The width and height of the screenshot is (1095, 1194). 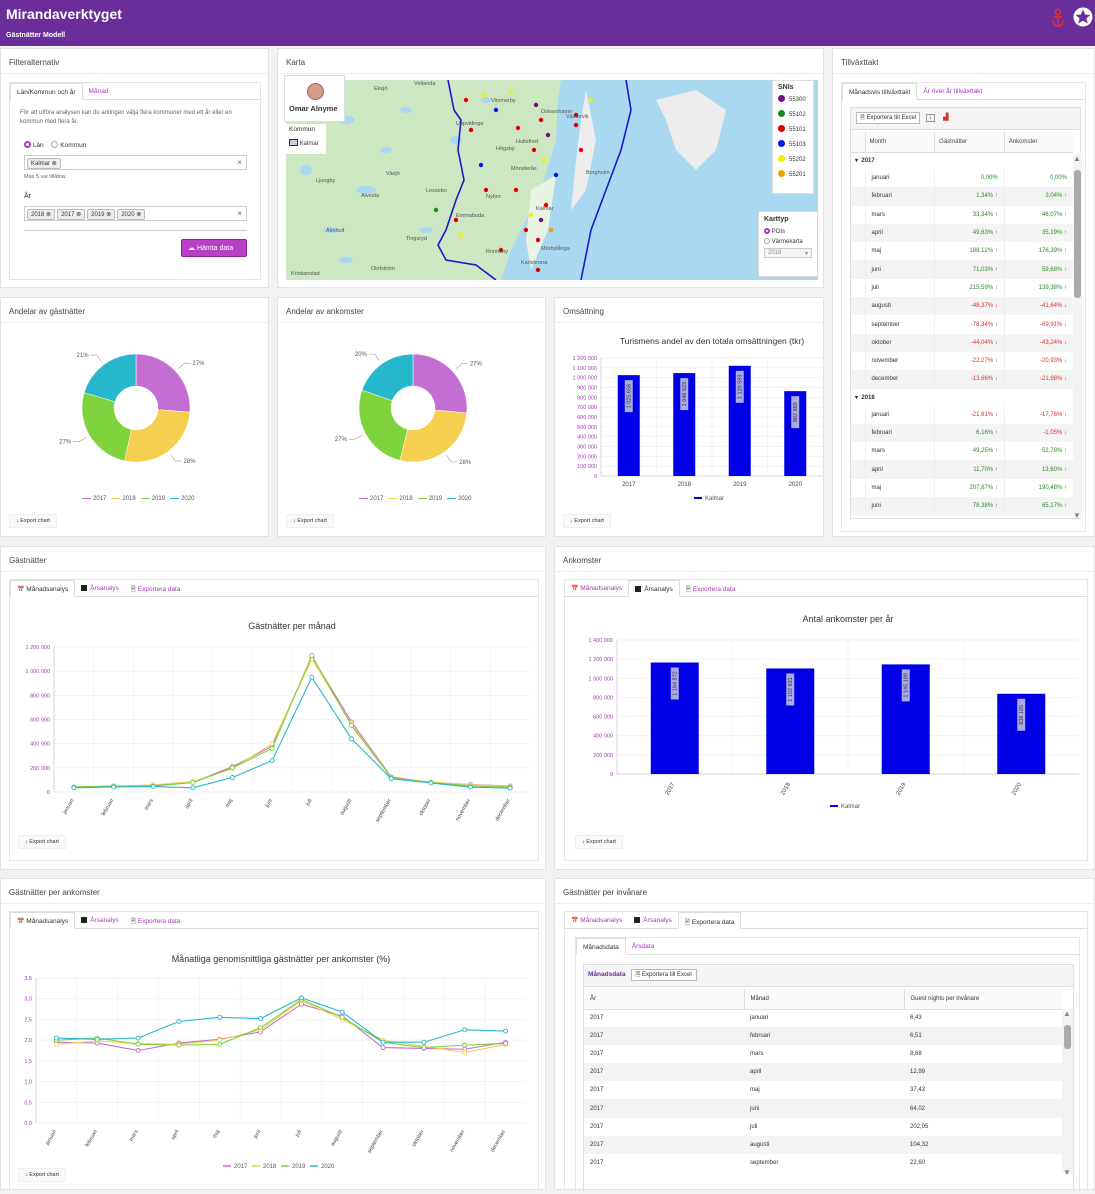 I want to click on star-icon, so click(x=1083, y=17).